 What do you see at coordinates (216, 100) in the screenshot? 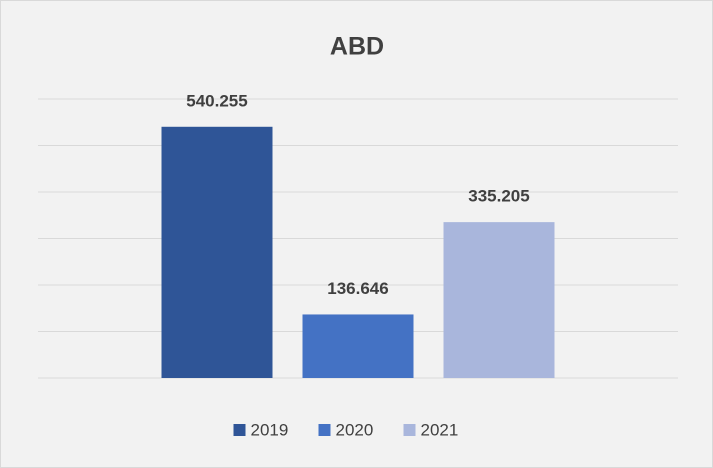
I see `data-label: 540.255` at bounding box center [216, 100].